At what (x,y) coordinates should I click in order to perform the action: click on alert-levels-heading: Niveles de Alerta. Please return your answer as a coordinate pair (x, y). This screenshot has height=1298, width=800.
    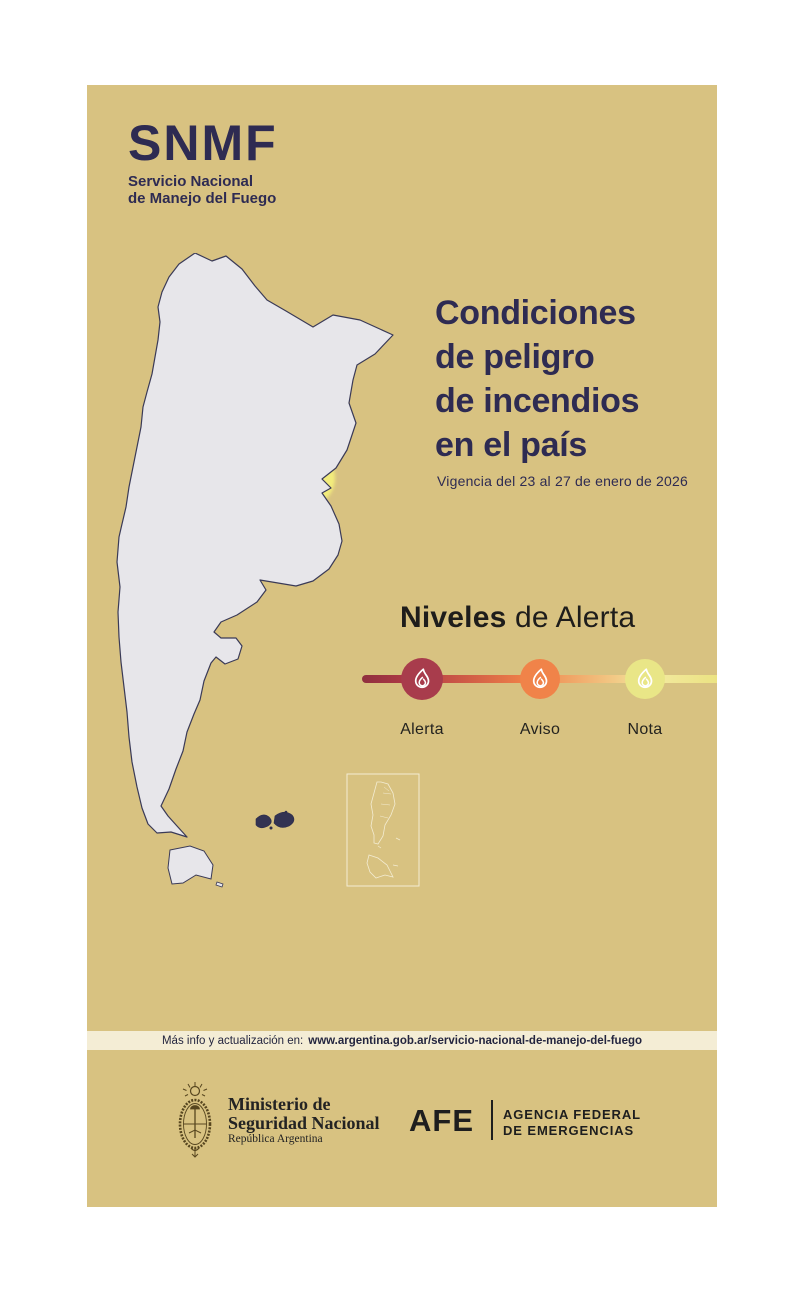
    Looking at the image, I should click on (517, 618).